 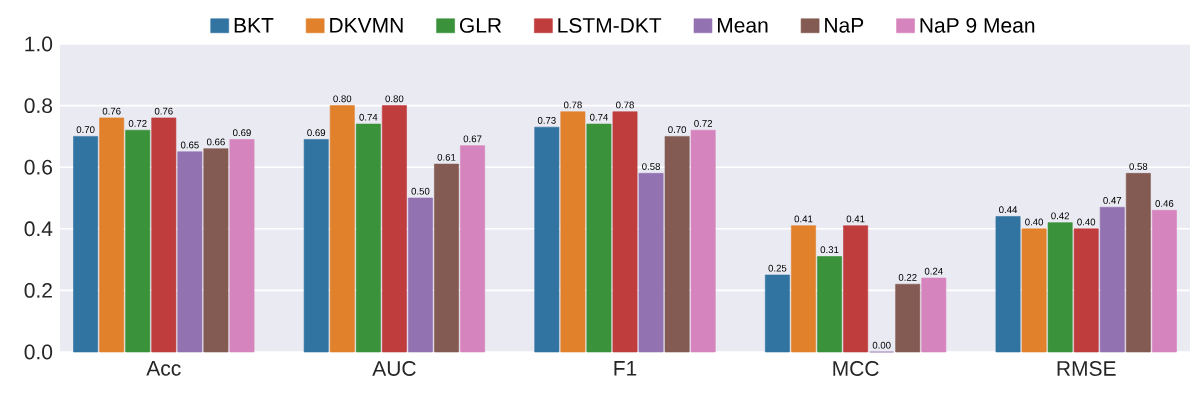 I want to click on data-label: 0.67, so click(x=472, y=139).